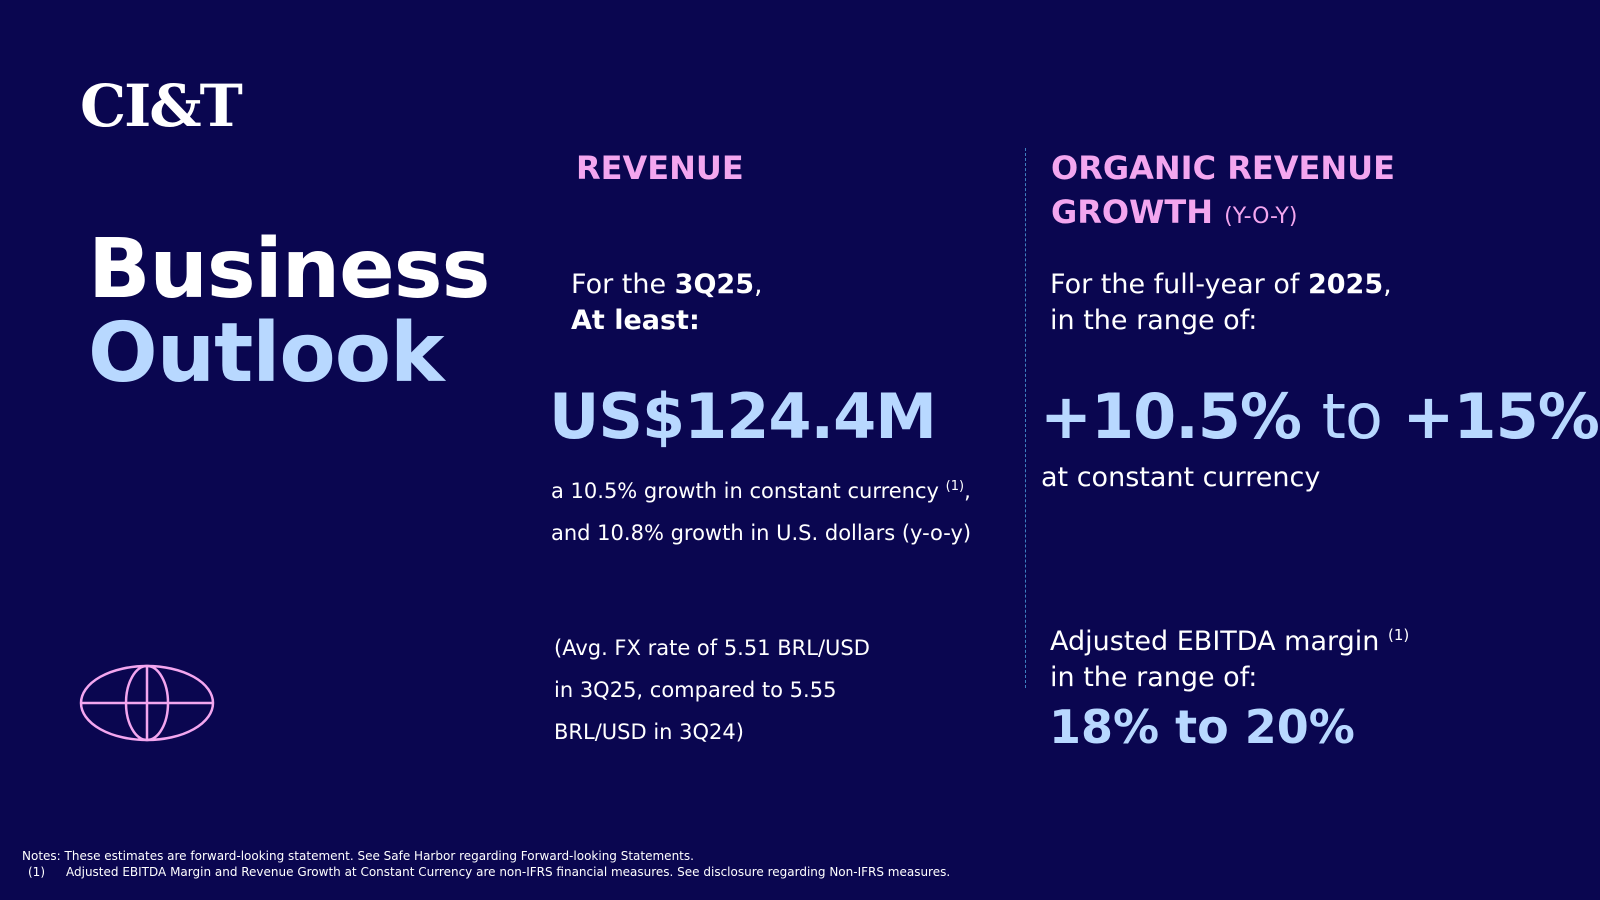 This screenshot has width=1600, height=900. Describe the element at coordinates (1181, 477) in the screenshot. I see `organic-range-note: at constant currency` at that location.